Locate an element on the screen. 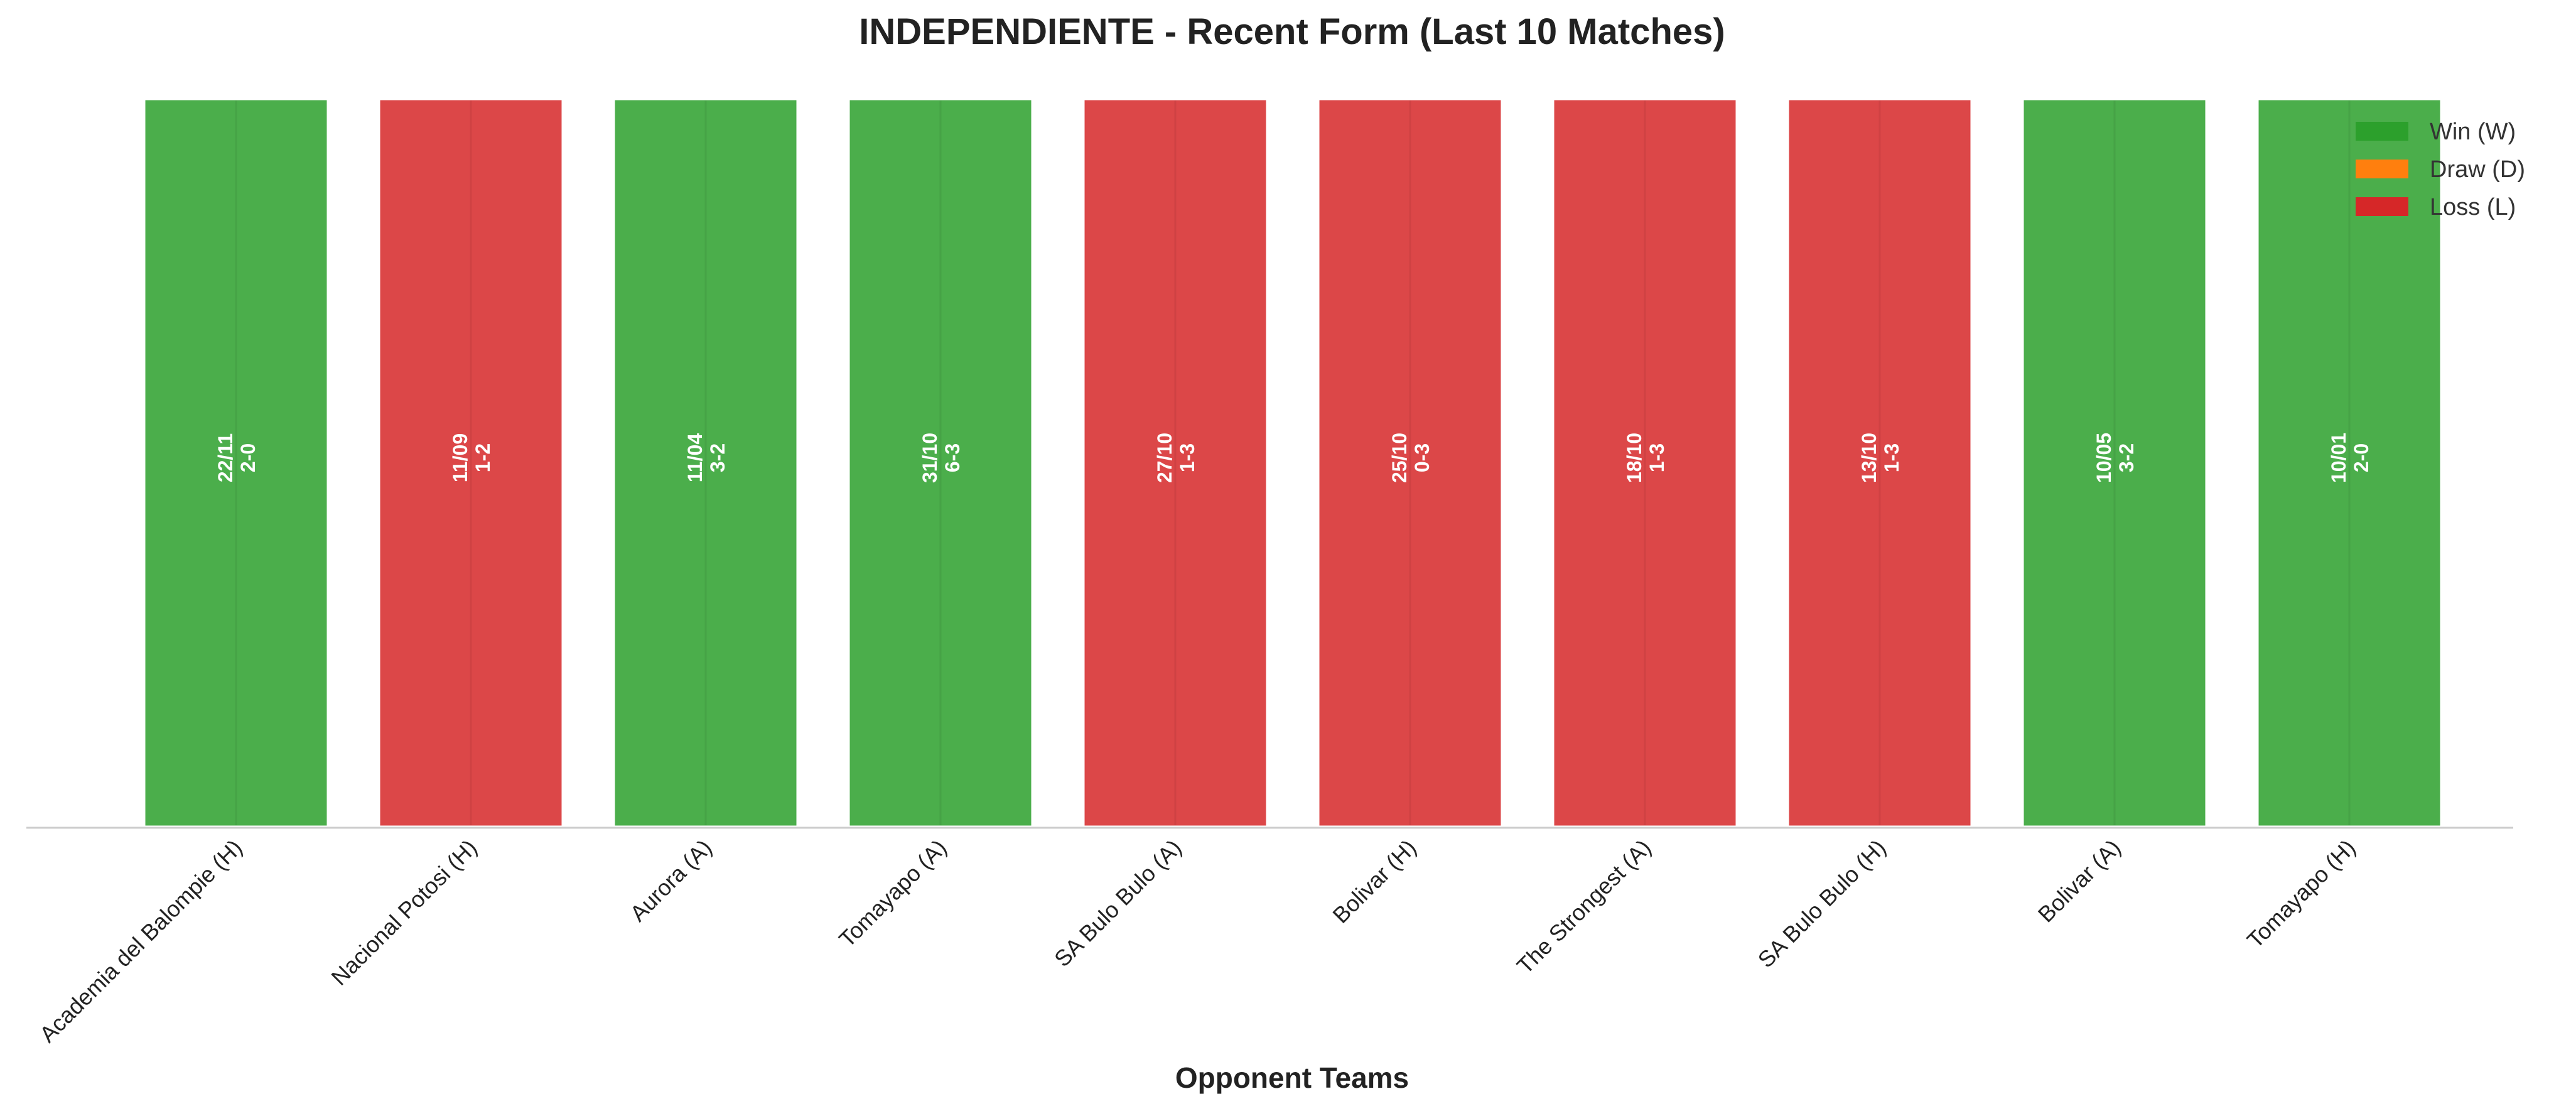 This screenshot has height=1111, width=2576. bar-label-6: 25/100-3 is located at coordinates (1410, 458).